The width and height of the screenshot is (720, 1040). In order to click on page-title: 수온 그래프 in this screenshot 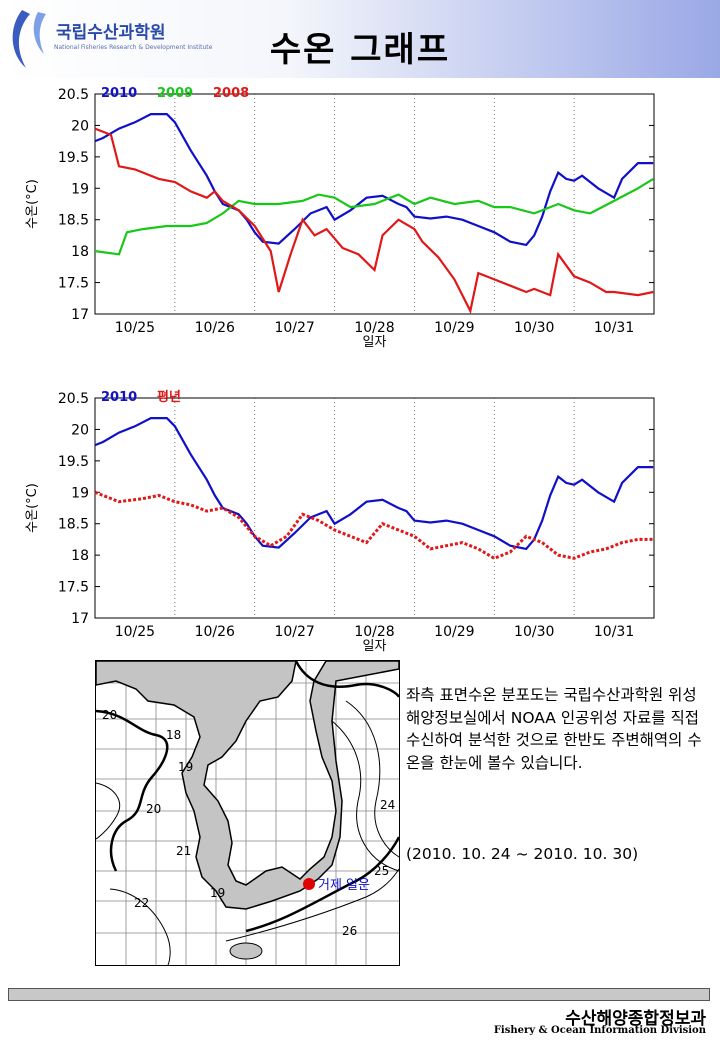, I will do `click(360, 50)`.